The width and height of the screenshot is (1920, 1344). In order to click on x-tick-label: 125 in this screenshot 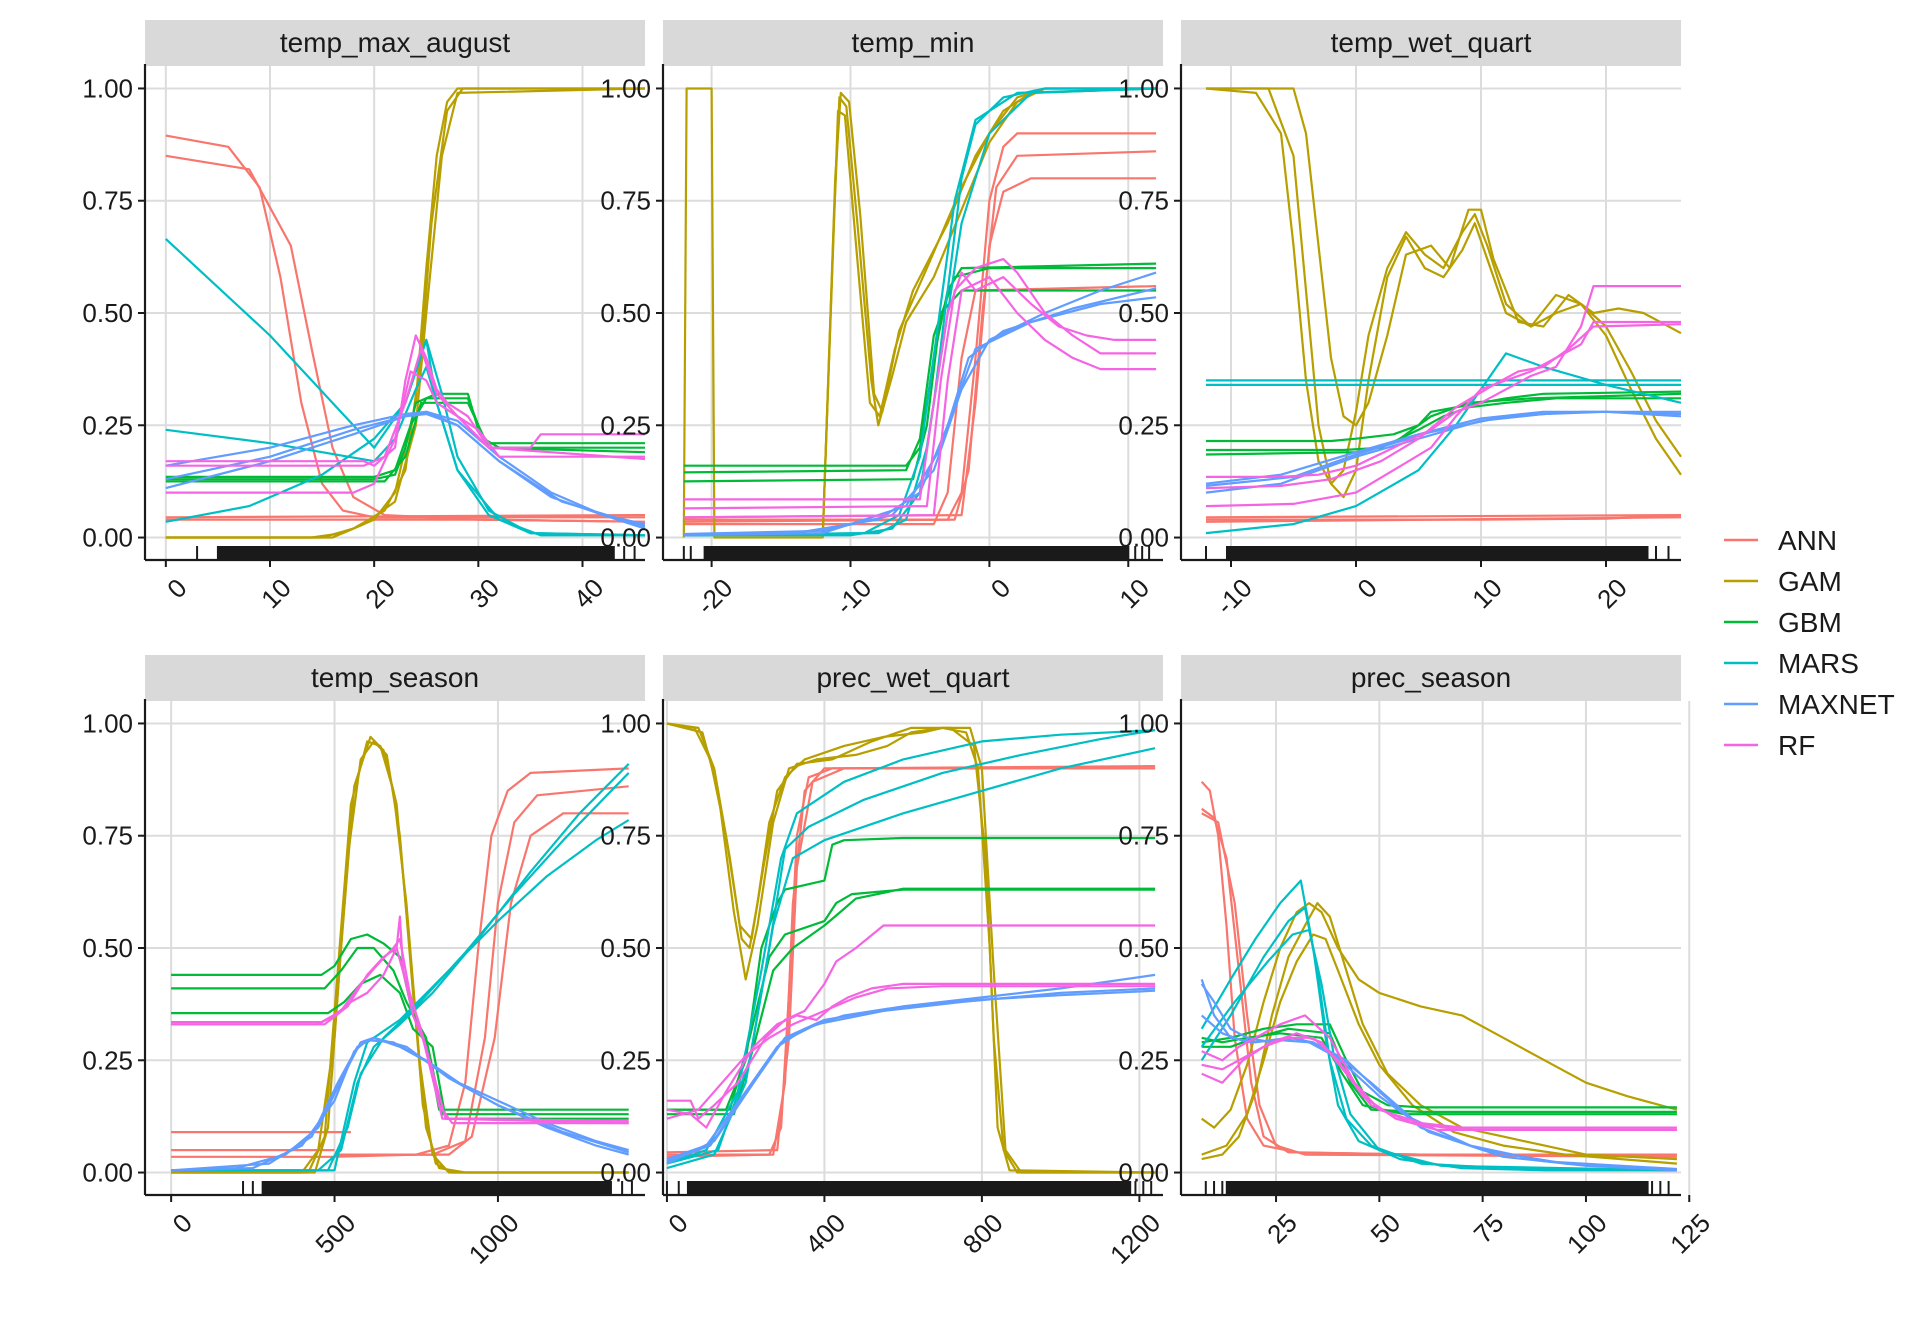, I will do `click(1690, 1234)`.